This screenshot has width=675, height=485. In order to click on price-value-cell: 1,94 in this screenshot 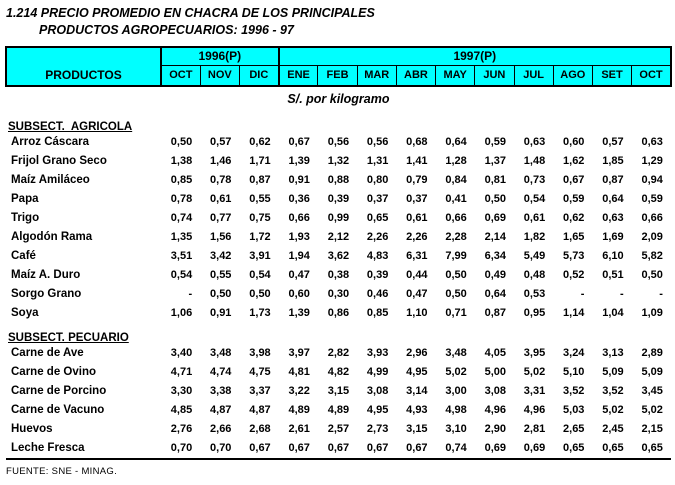, I will do `click(299, 256)`.